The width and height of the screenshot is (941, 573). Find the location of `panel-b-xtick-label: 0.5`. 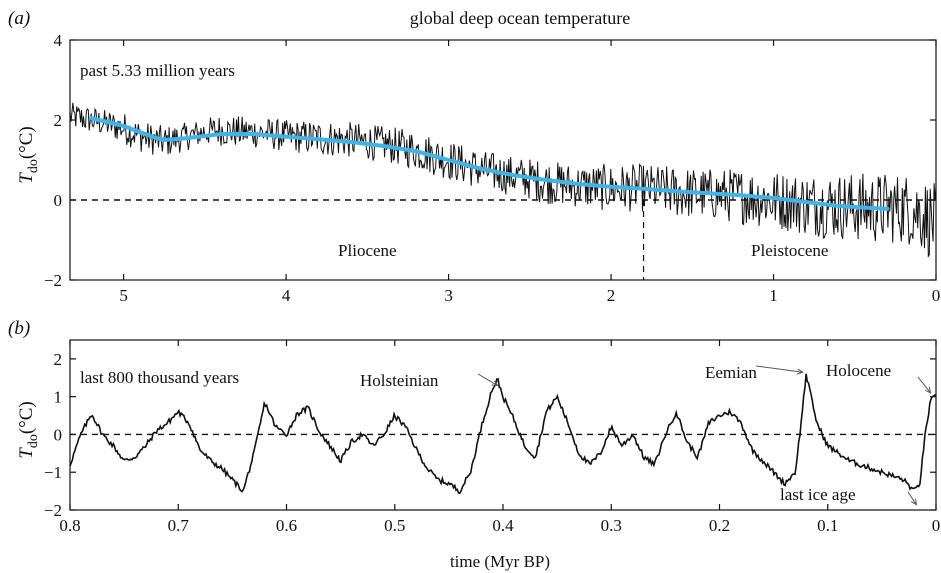

panel-b-xtick-label: 0.5 is located at coordinates (394, 525).